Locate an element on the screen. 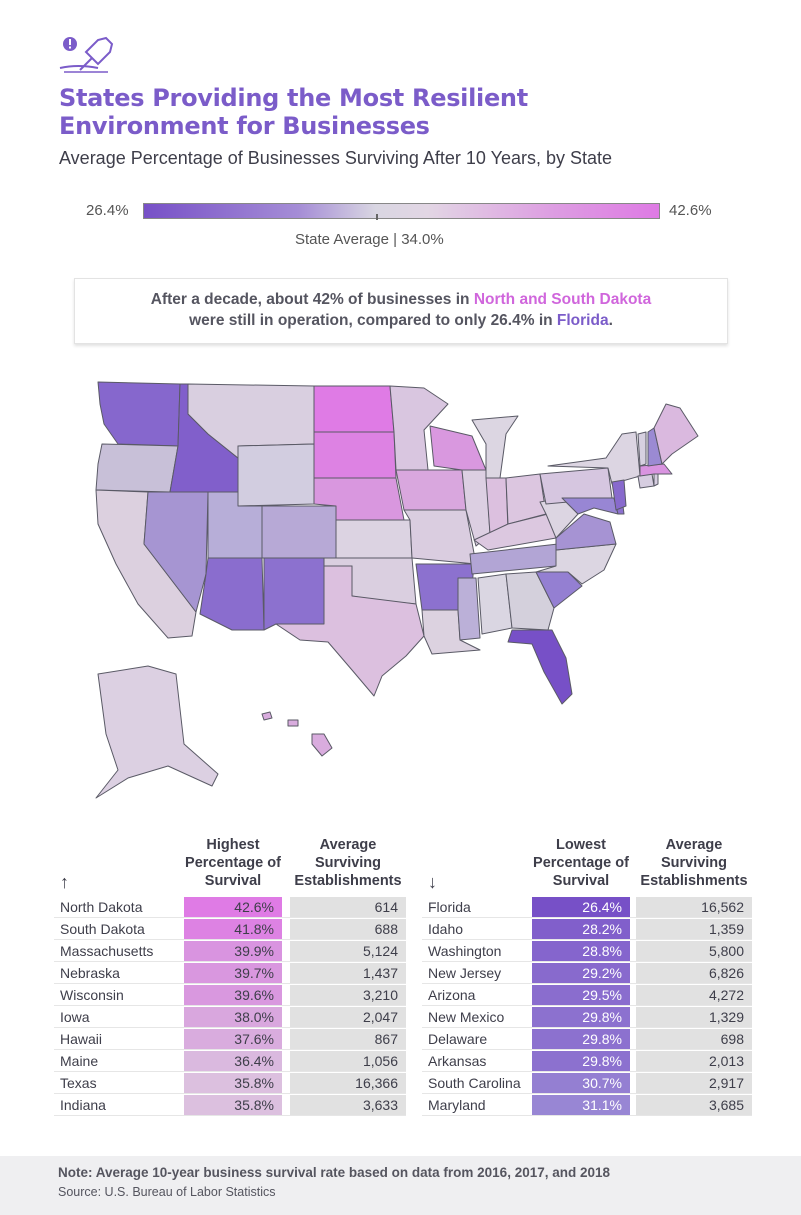 The width and height of the screenshot is (801, 1215). state-missouri is located at coordinates (440, 537).